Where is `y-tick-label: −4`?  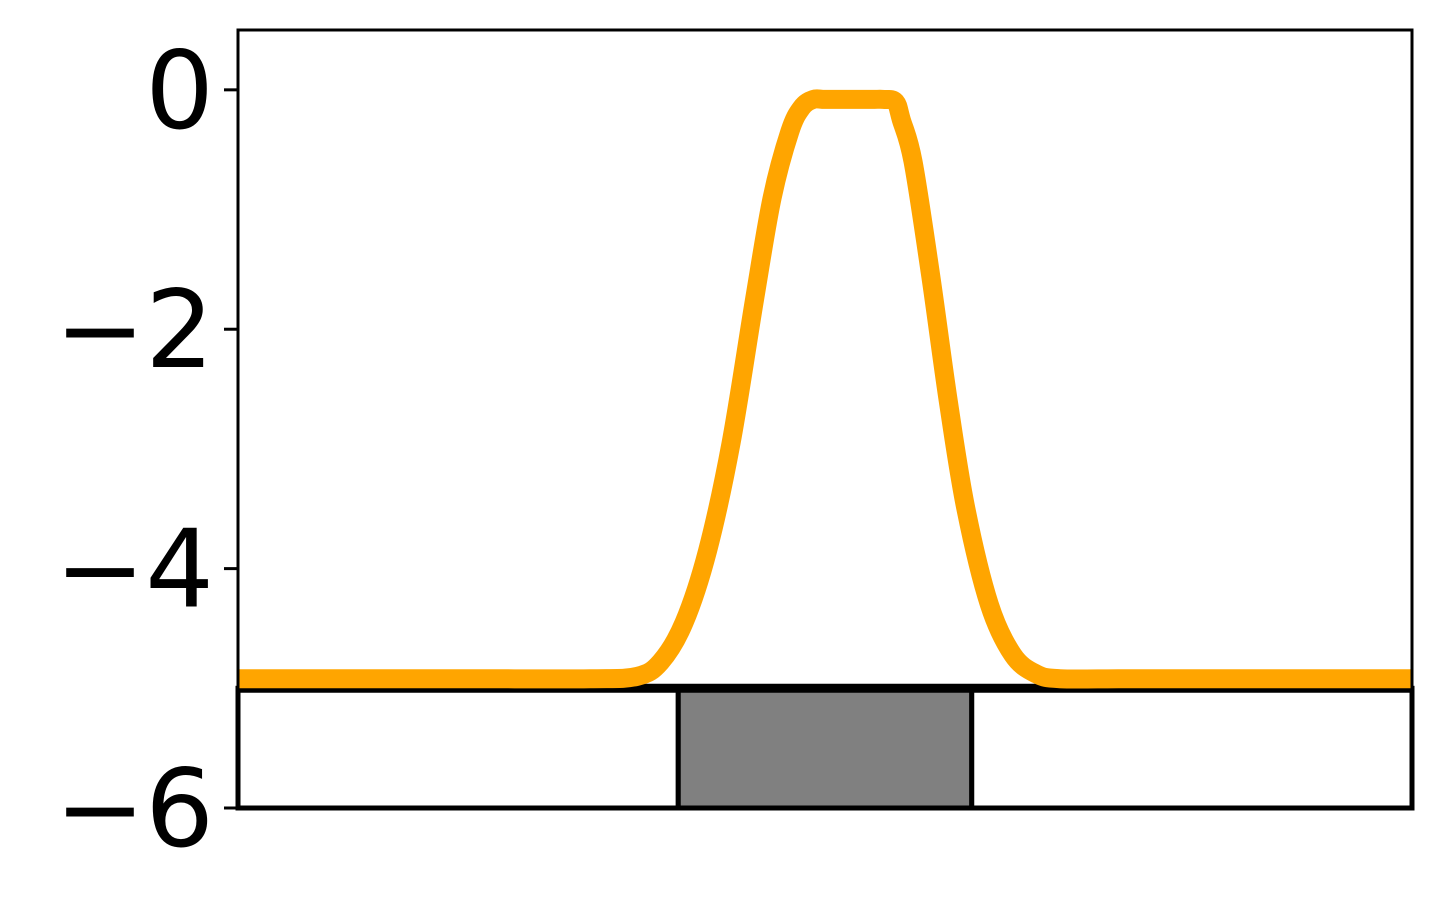
y-tick-label: −4 is located at coordinates (134, 570).